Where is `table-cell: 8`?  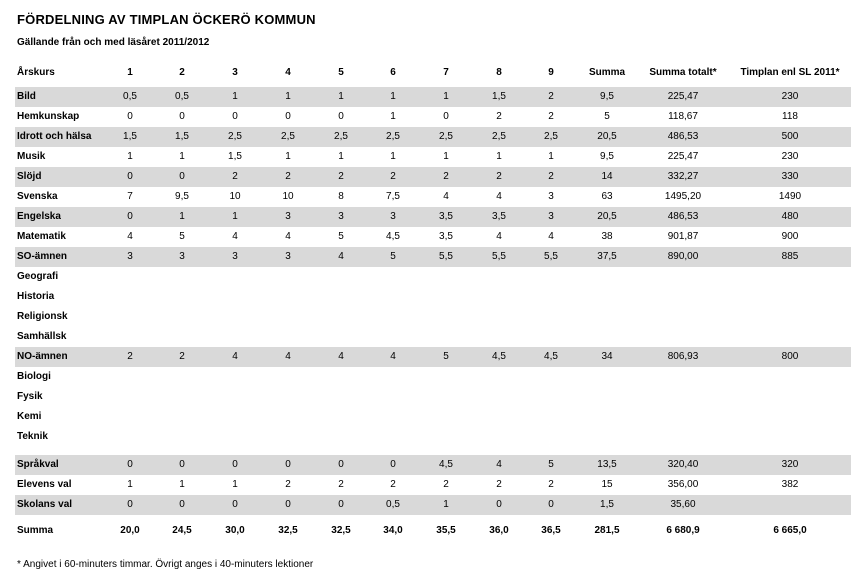 table-cell: 8 is located at coordinates (341, 196).